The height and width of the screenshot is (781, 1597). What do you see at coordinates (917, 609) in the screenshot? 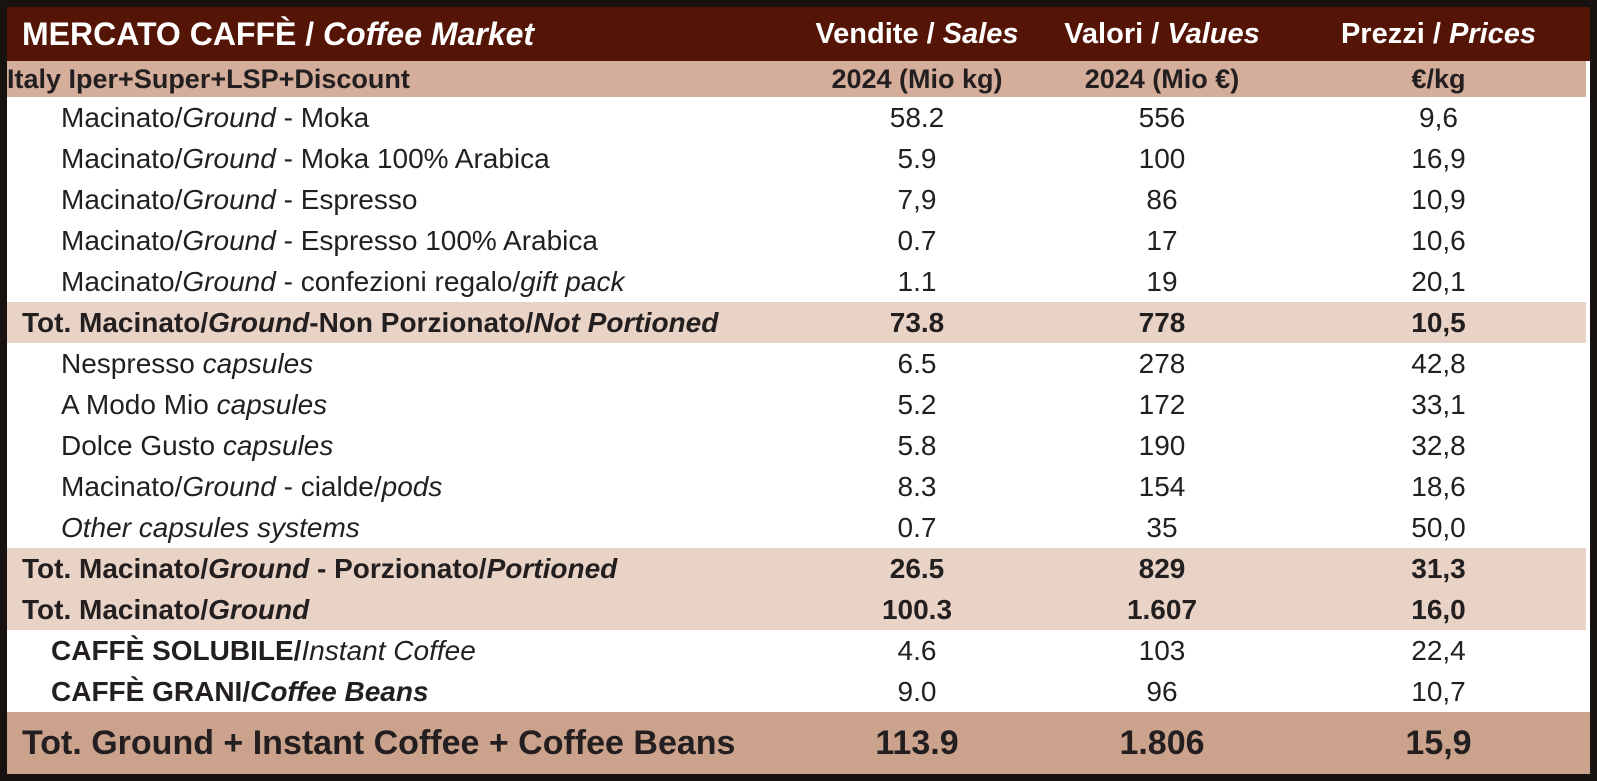
I see `sales-cell: 100.3` at bounding box center [917, 609].